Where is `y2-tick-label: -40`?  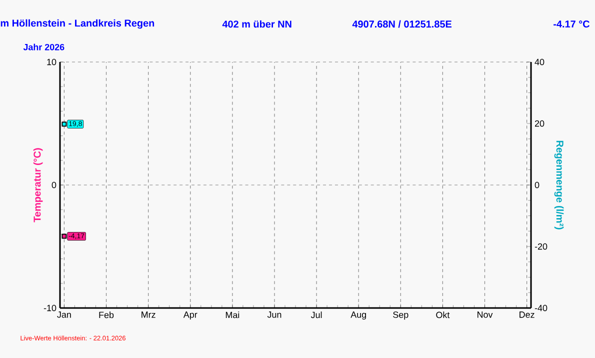
y2-tick-label: -40 is located at coordinates (541, 308).